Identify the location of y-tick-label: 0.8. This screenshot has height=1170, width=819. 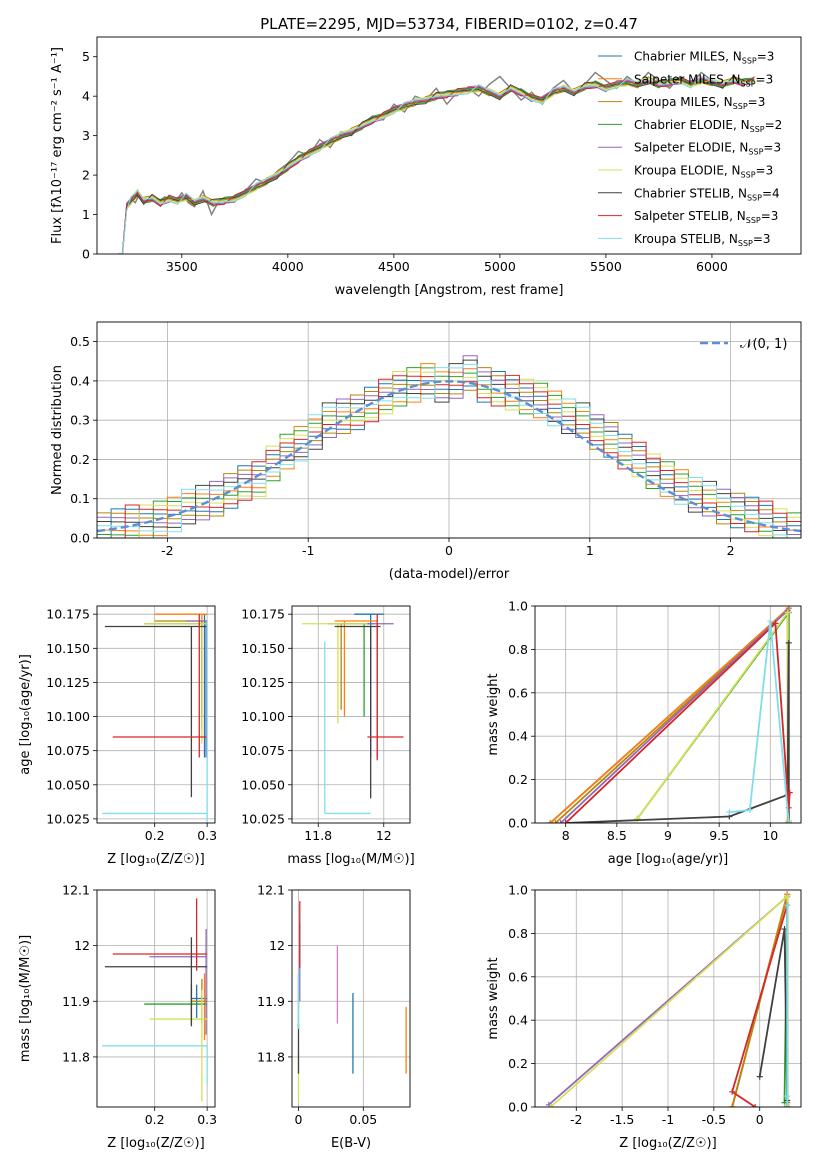
(518, 649).